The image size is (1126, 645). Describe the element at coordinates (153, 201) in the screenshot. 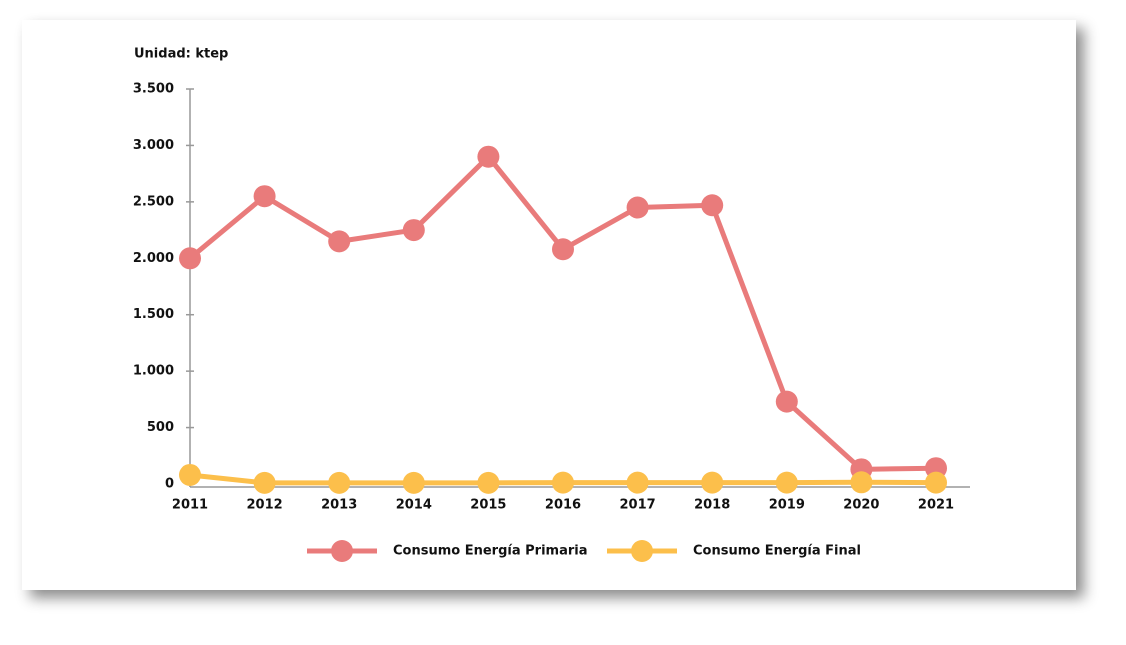

I see `y-tick-label: 2.500` at that location.